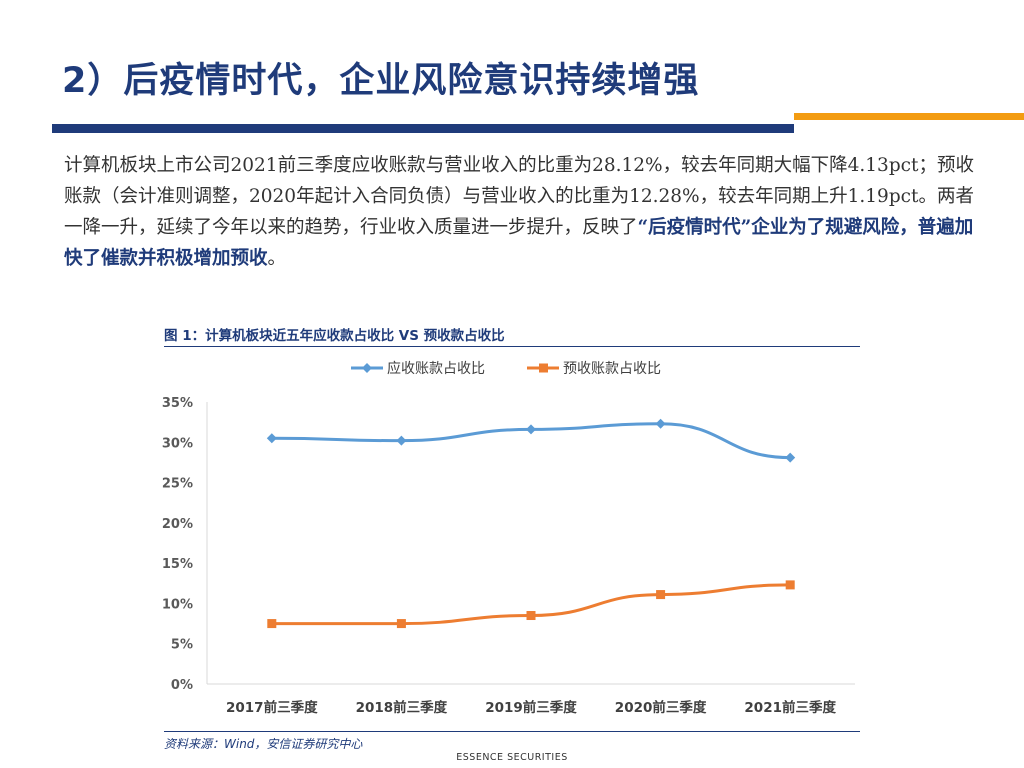 The width and height of the screenshot is (1024, 768). Describe the element at coordinates (272, 707) in the screenshot. I see `x-tick-label: 2017前三季度` at that location.